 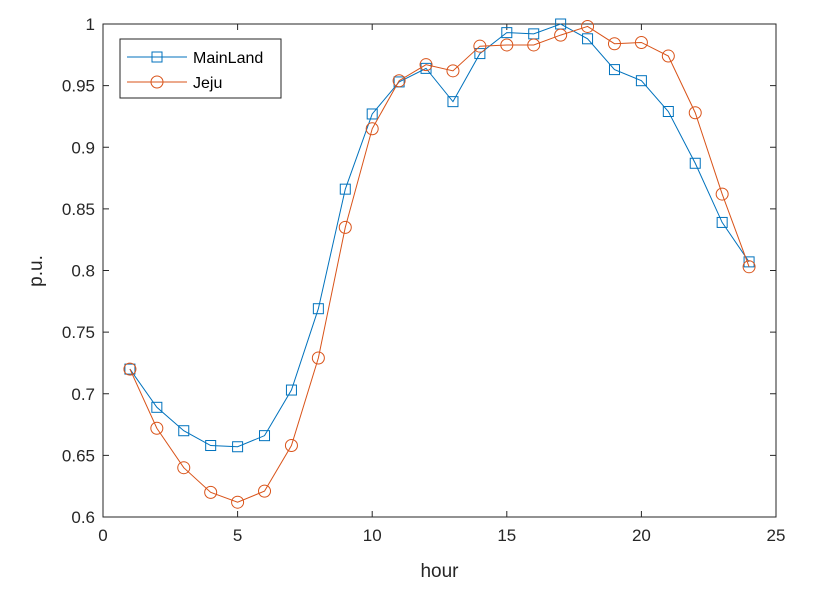 I want to click on x-tick-label: 25, so click(x=776, y=535).